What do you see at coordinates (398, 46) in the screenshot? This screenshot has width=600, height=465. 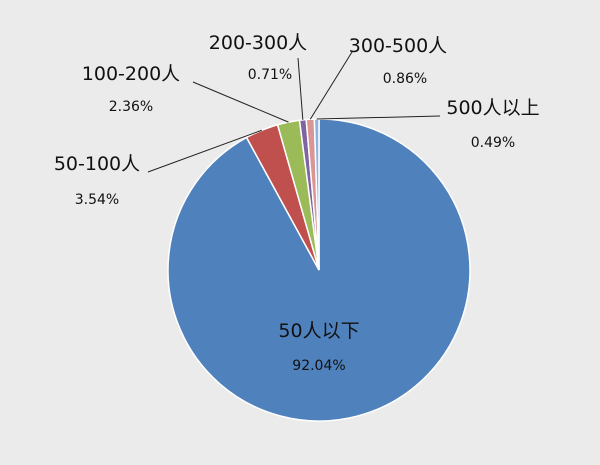 I see `slice-label-4: 300-500人` at bounding box center [398, 46].